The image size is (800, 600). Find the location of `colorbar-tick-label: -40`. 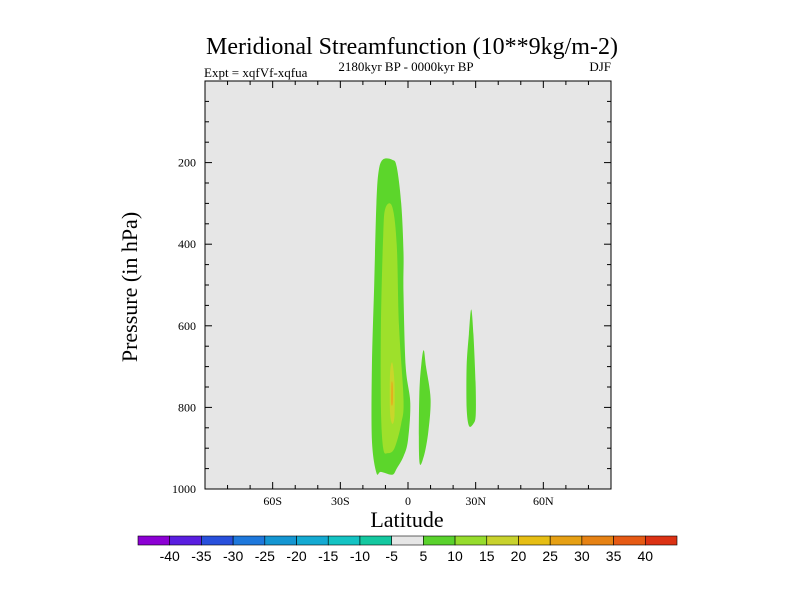

colorbar-tick-label: -40 is located at coordinates (170, 556).